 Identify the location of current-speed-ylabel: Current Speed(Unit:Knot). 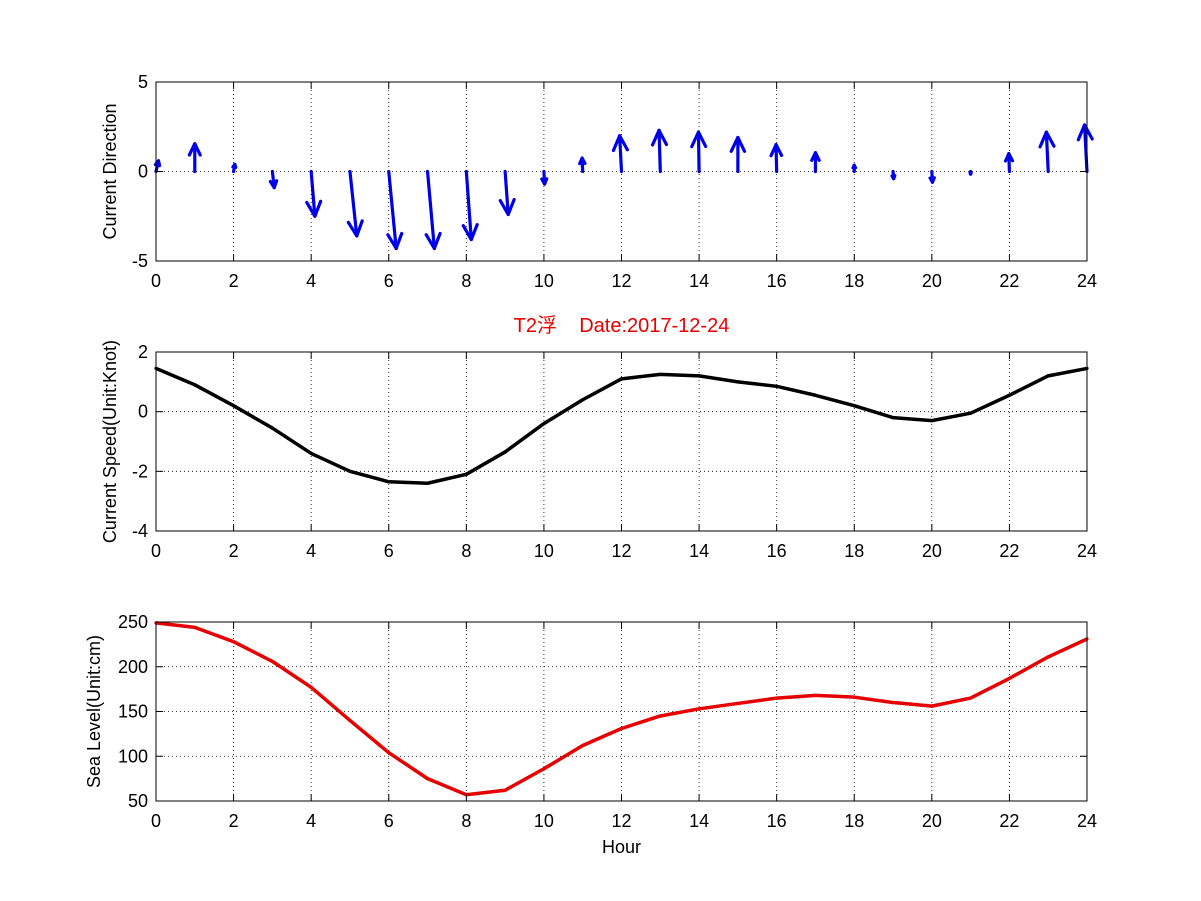
(110, 441).